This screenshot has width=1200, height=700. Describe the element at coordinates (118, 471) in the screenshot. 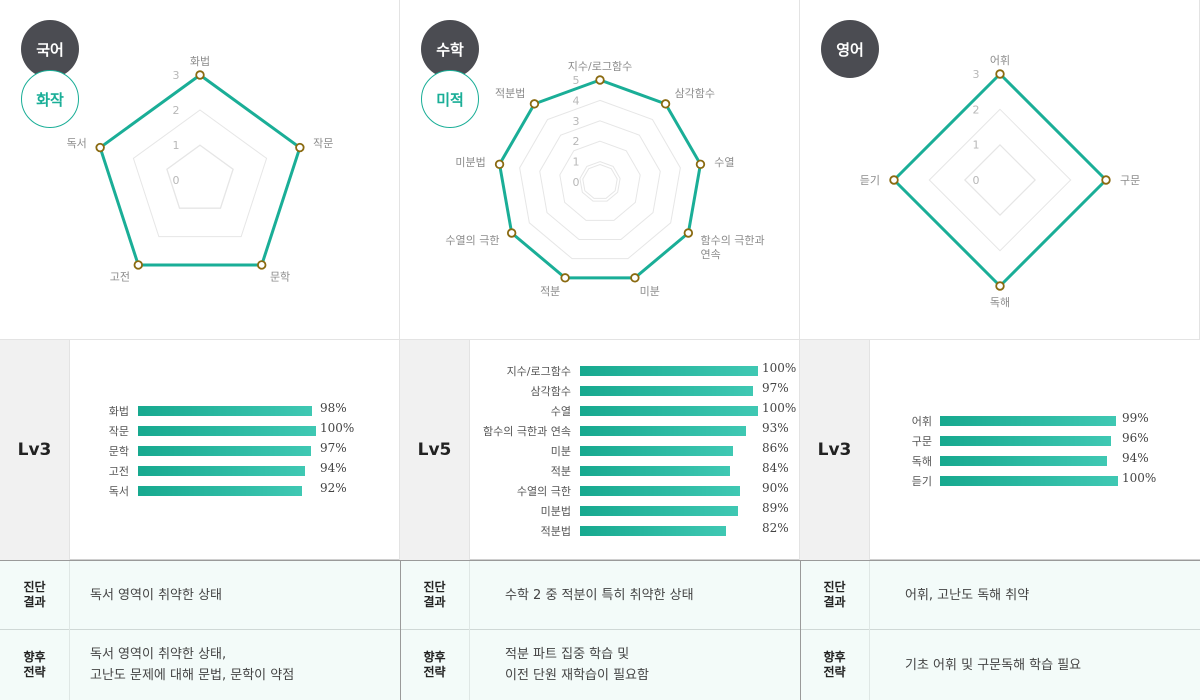

I see `bar-label: 고전` at that location.